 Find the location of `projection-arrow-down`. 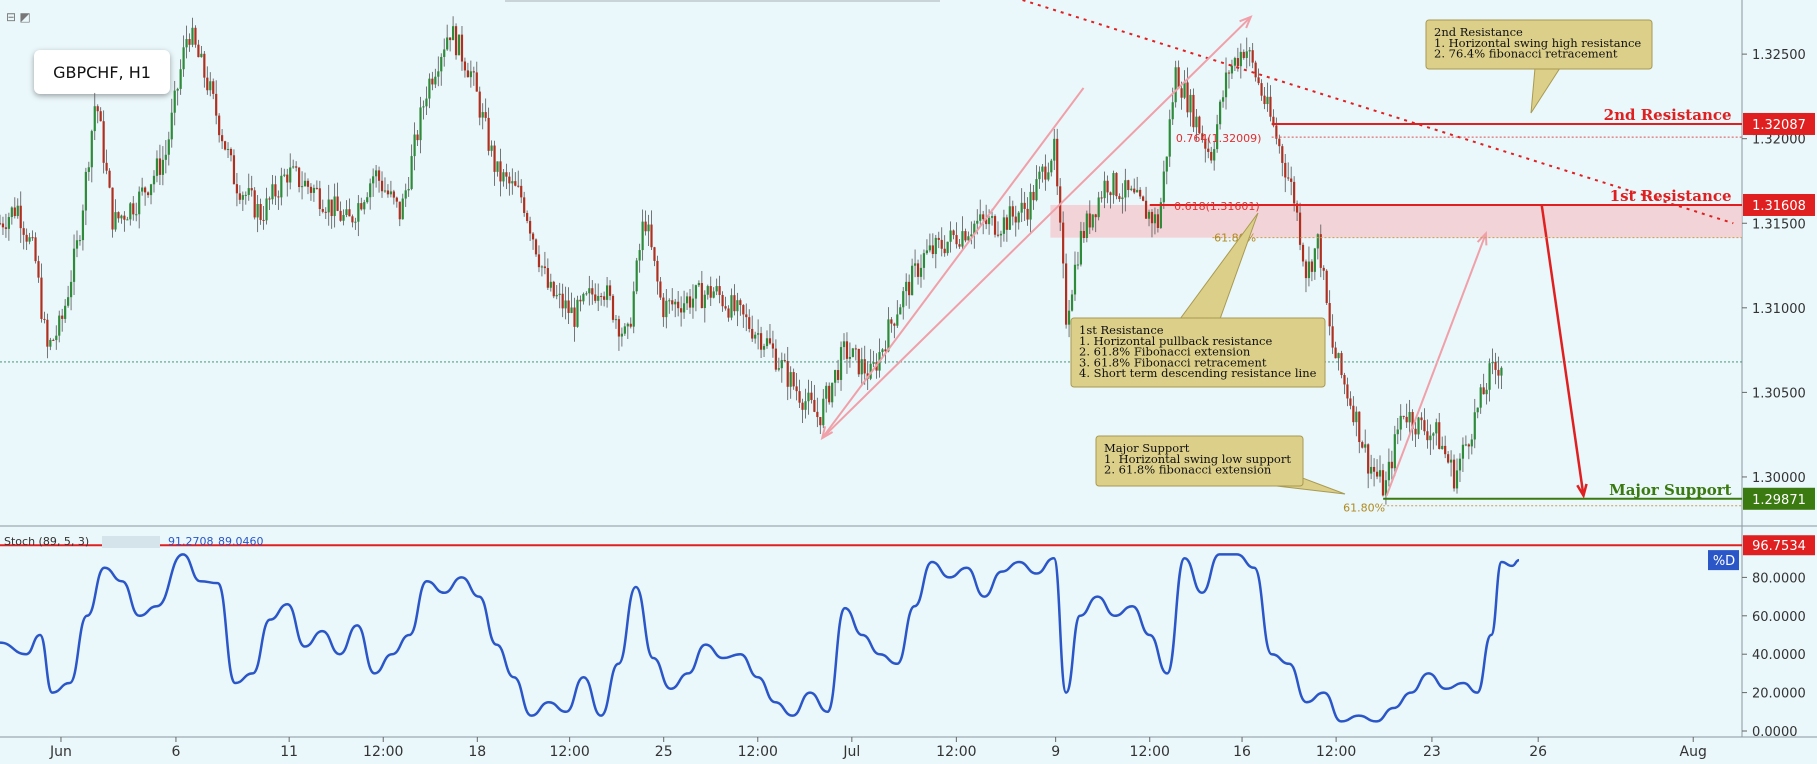

projection-arrow-down is located at coordinates (1562, 350).